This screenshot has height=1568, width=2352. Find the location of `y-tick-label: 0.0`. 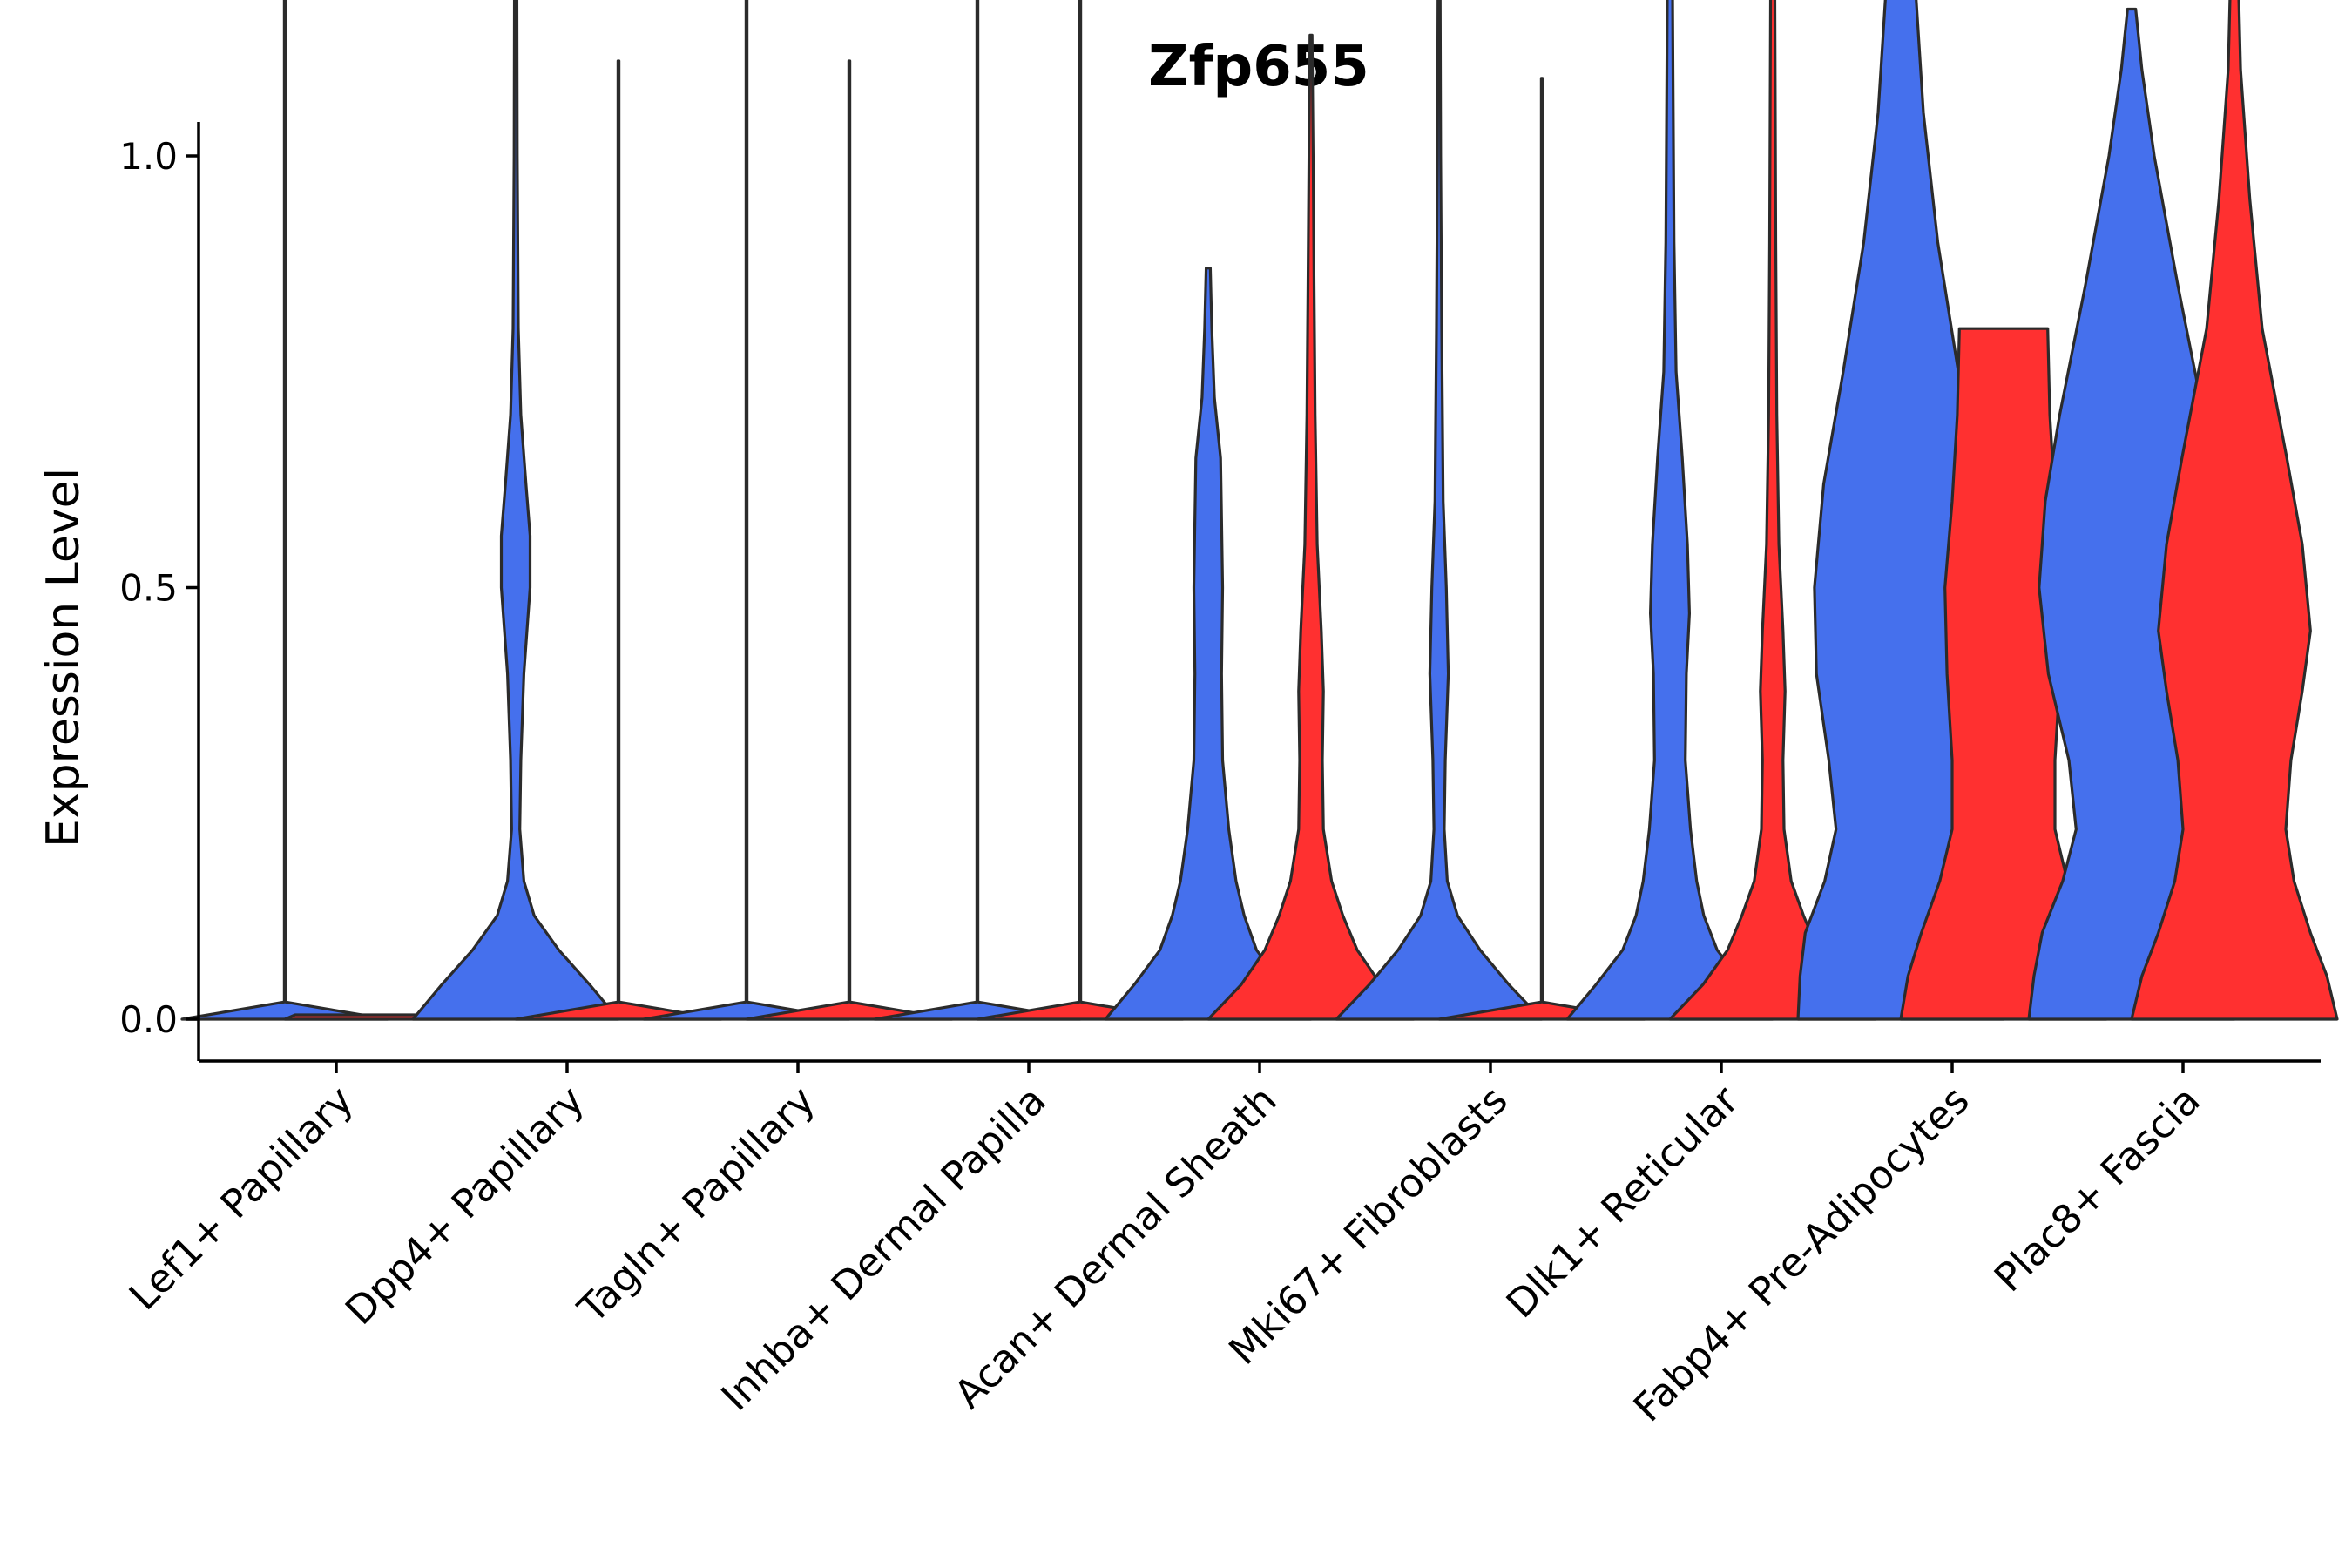

y-tick-label: 0.0 is located at coordinates (148, 1019).